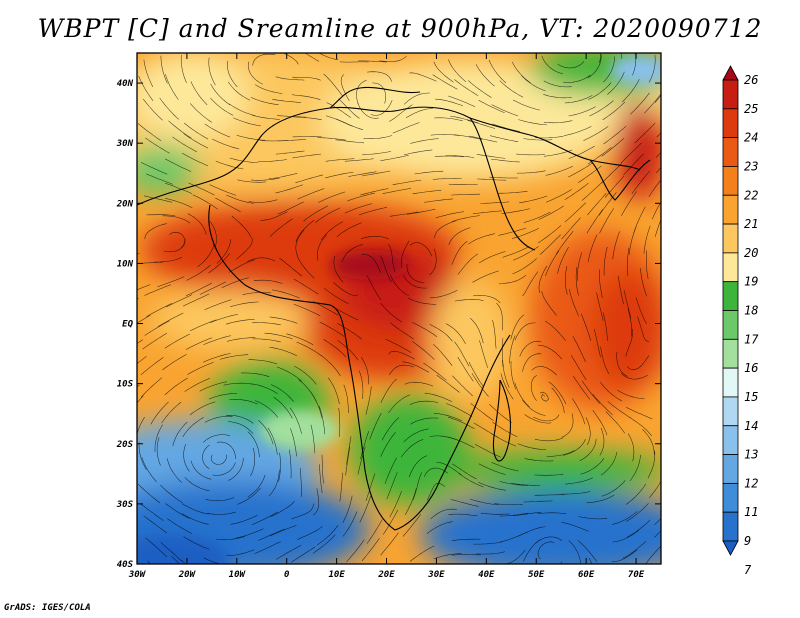 The width and height of the screenshot is (800, 618). I want to click on lon-tick-label: 40E, so click(486, 575).